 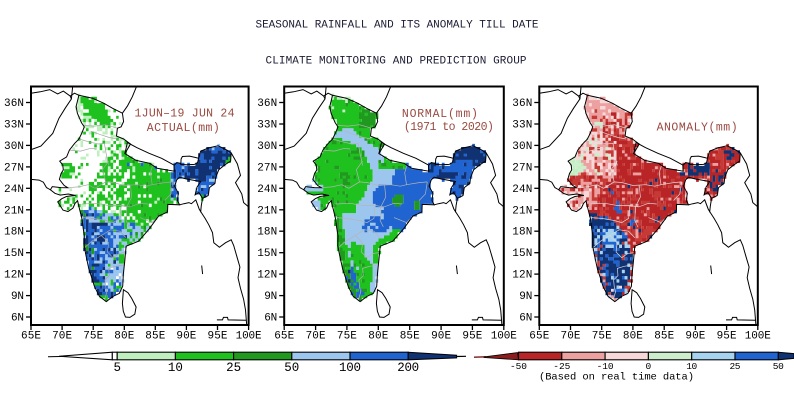 I want to click on svg-text: NORMAL(mm), so click(x=440, y=114).